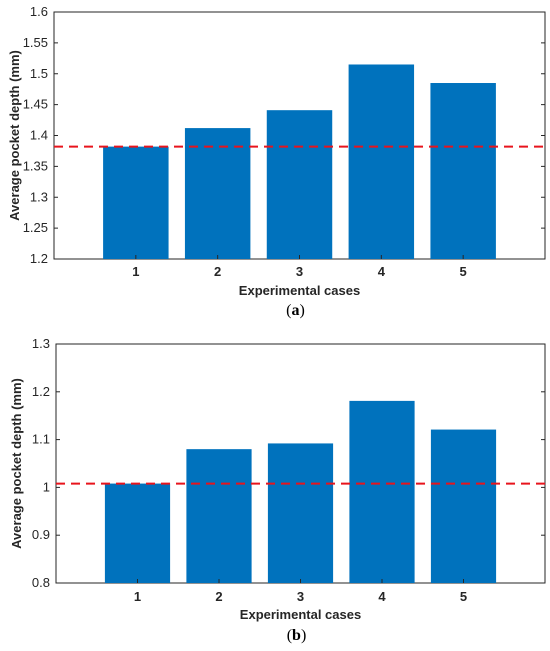 Image resolution: width=550 pixels, height=651 pixels. I want to click on y-tick-label: 1.35, so click(35, 165).